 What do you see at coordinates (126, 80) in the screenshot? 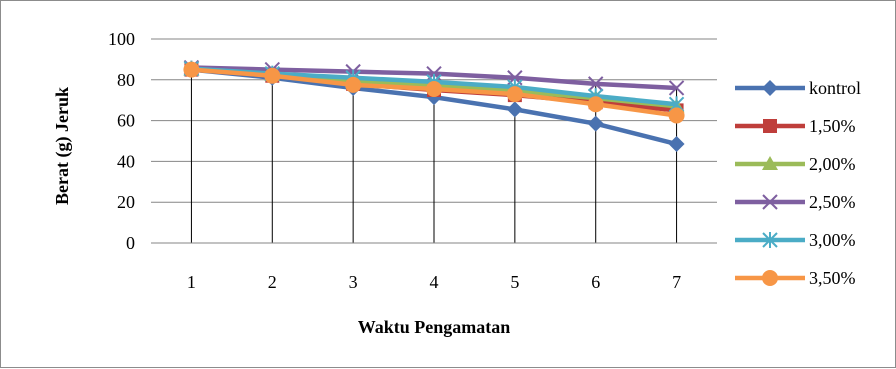
I see `y-tick-label: 80` at bounding box center [126, 80].